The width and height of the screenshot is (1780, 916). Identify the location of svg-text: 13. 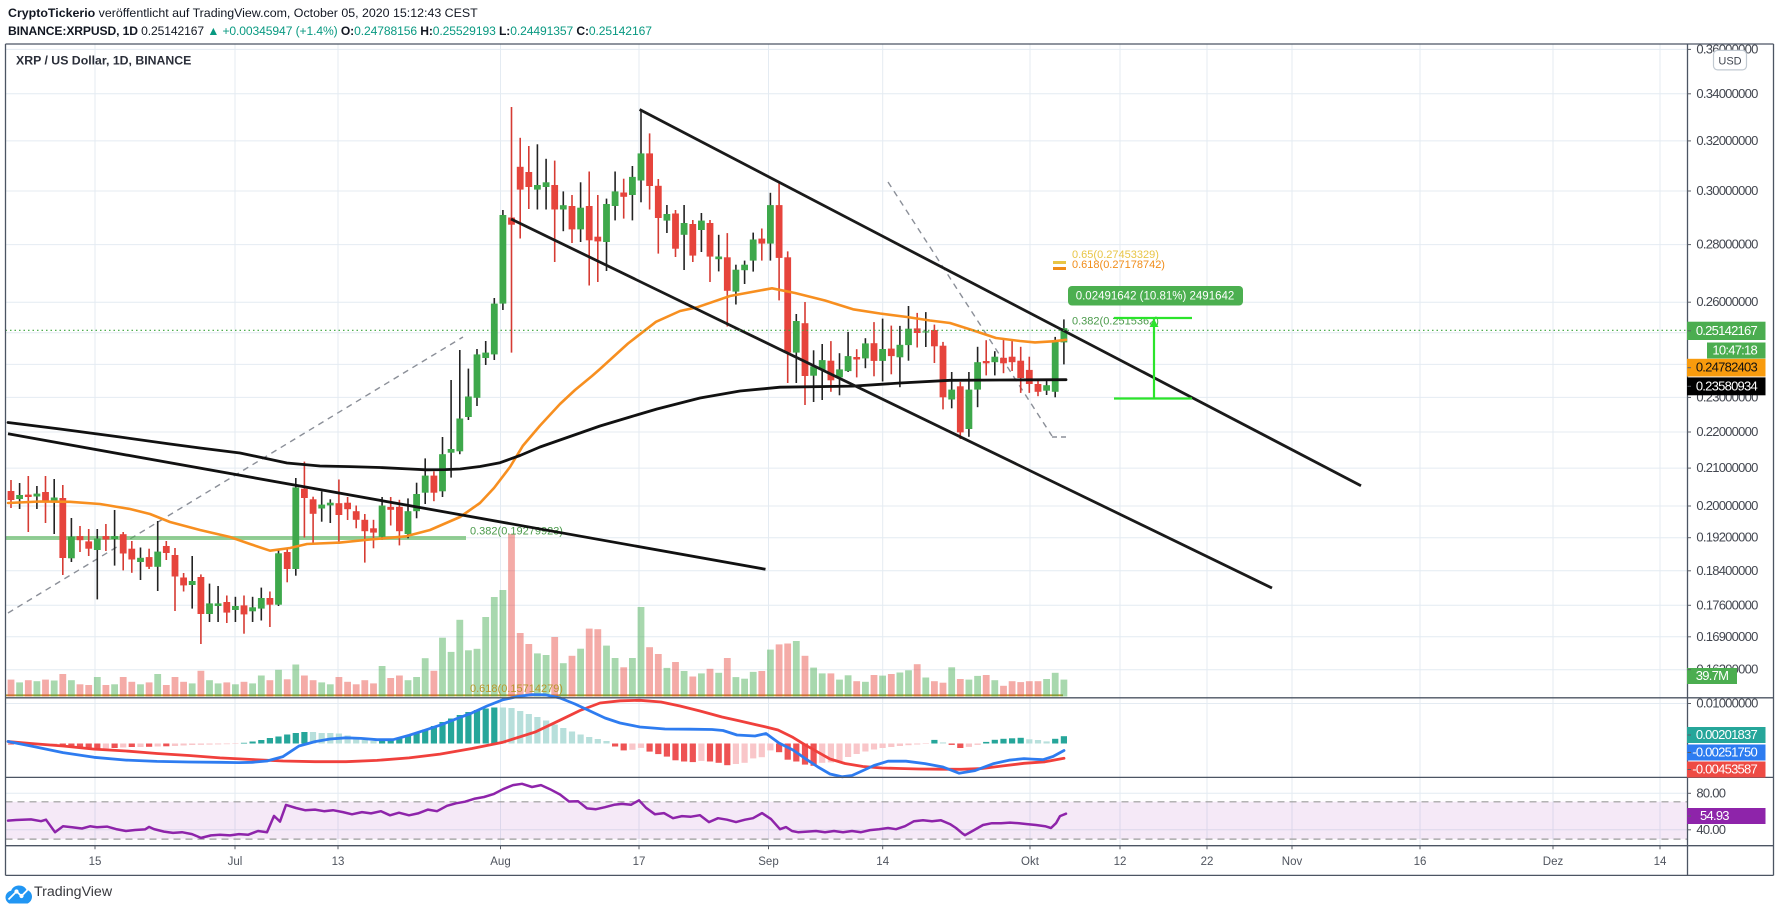
(338, 862).